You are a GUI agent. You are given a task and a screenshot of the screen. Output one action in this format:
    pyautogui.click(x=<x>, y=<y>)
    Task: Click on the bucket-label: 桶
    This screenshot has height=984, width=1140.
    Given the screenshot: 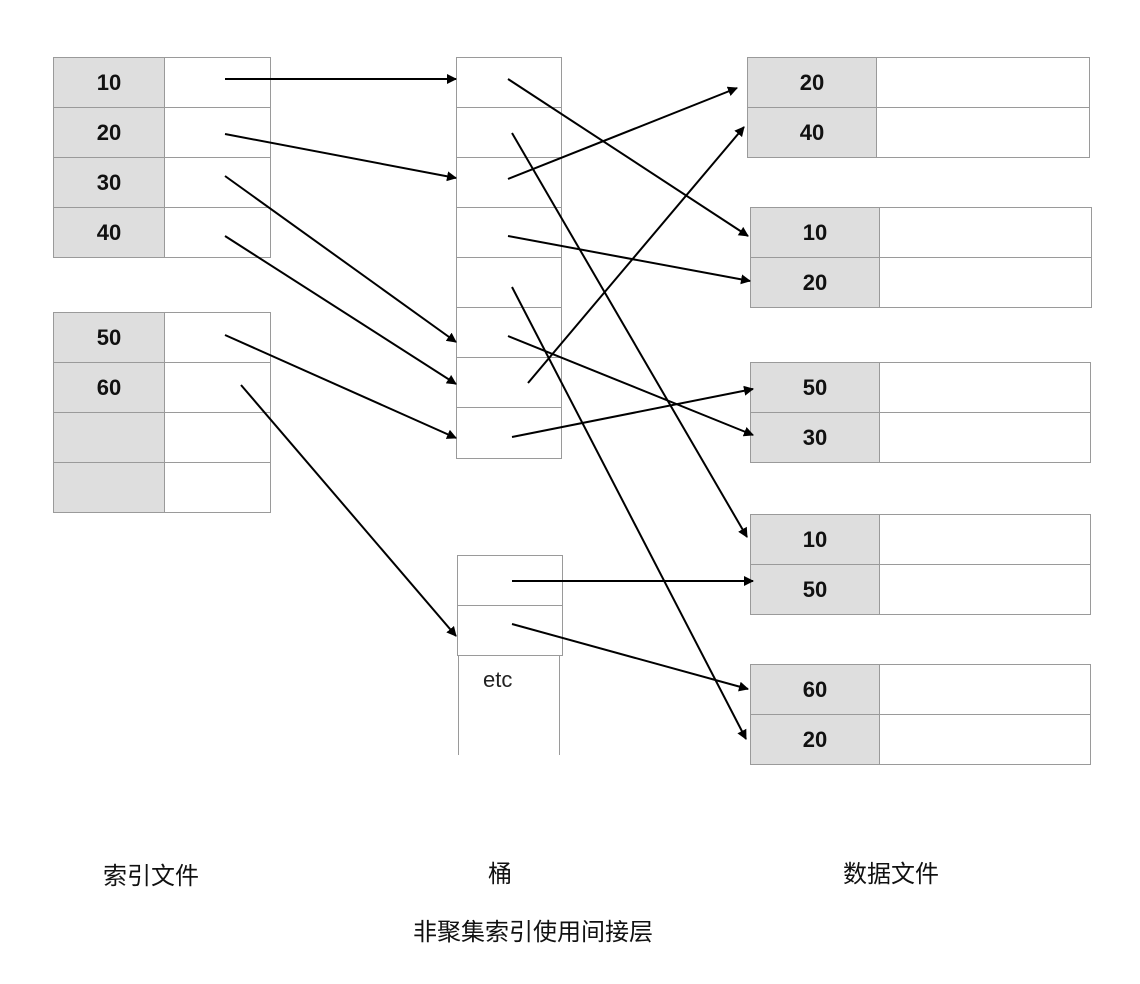 What is the action you would take?
    pyautogui.click(x=500, y=874)
    